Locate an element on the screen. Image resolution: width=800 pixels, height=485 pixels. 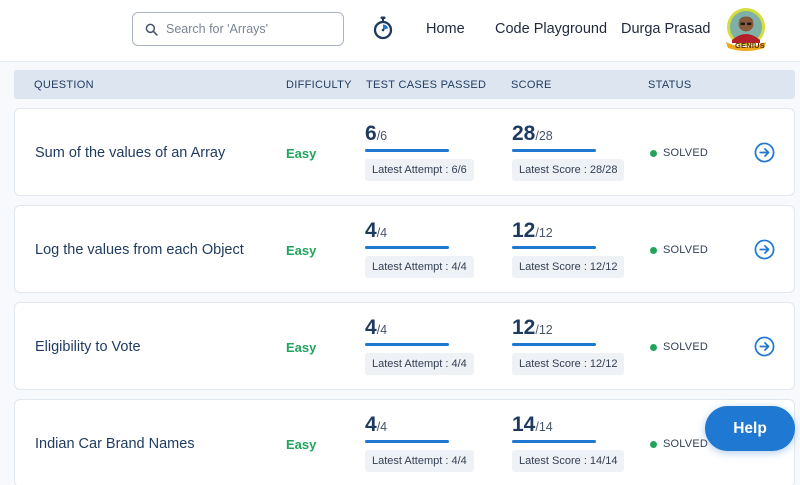
question-title: Log the values from each Object is located at coordinates (139, 250).